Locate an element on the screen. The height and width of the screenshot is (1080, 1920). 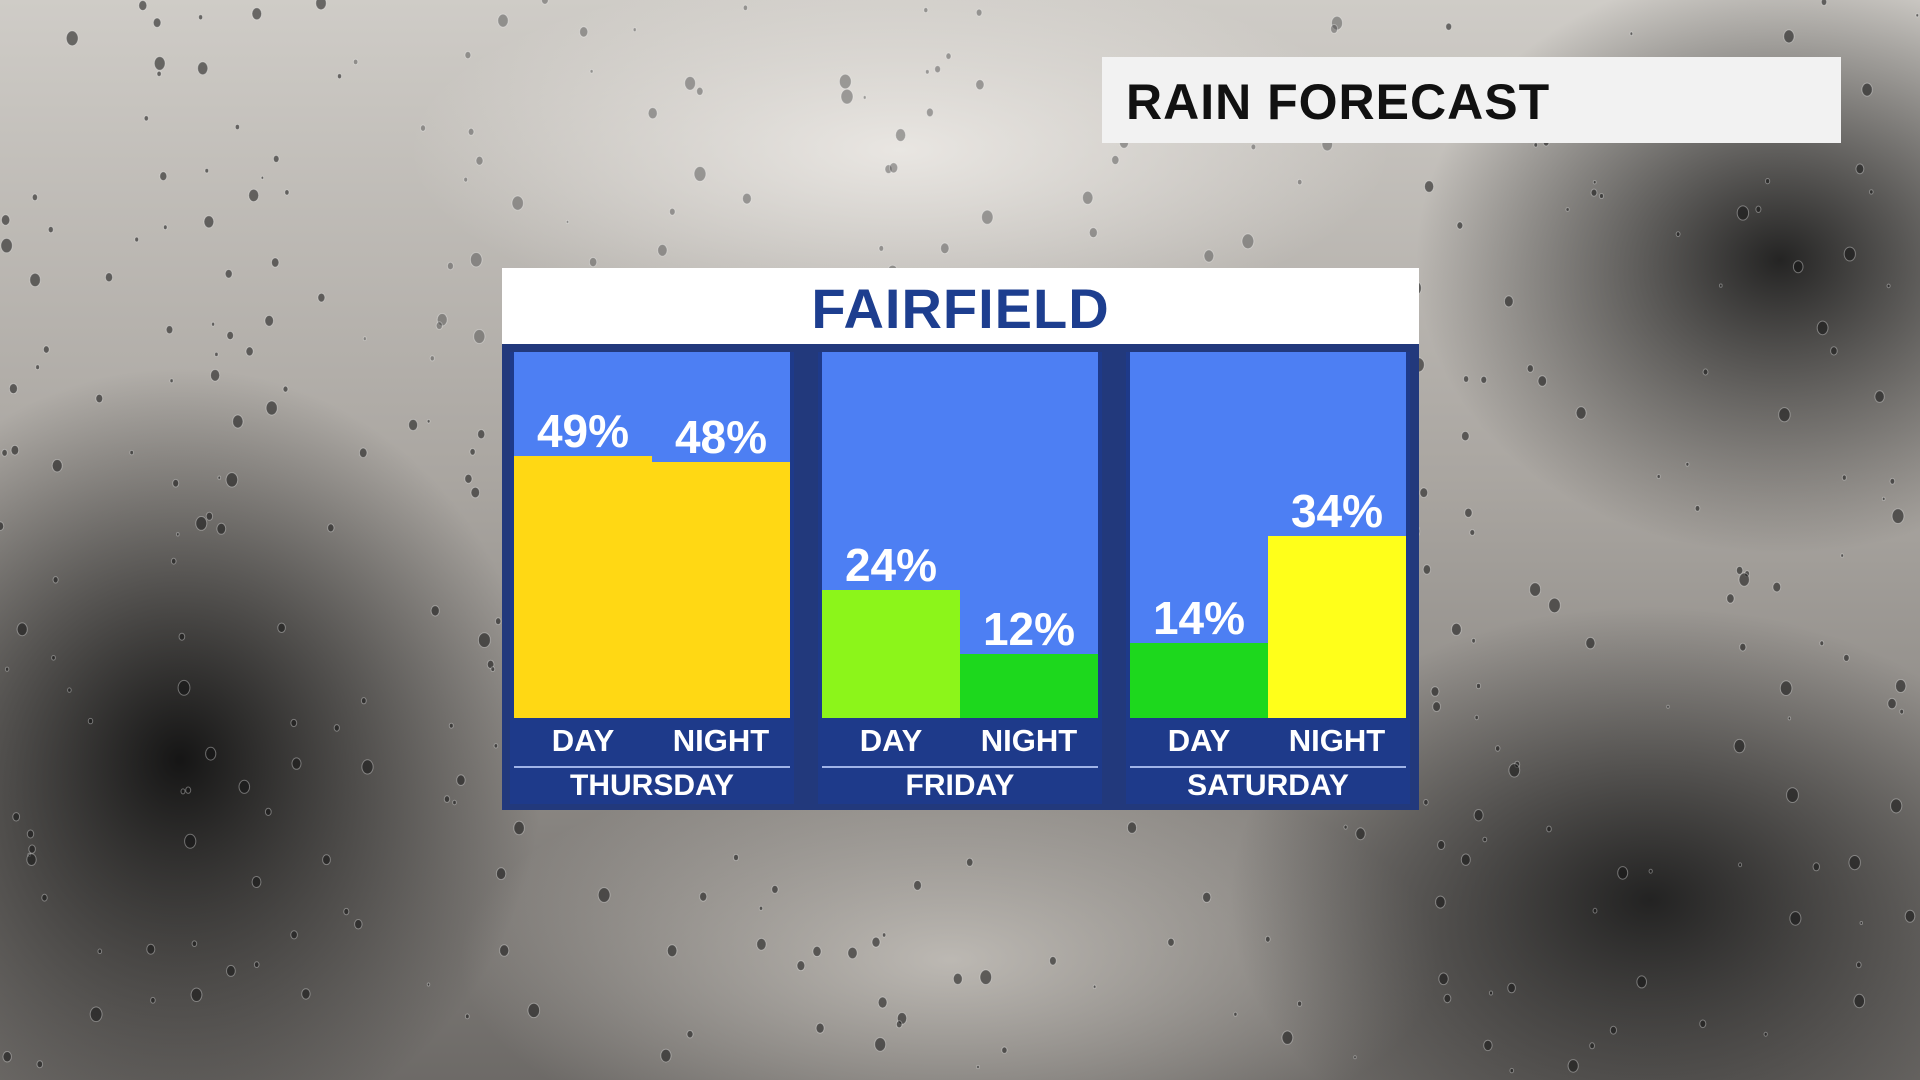
bar-saturday-night is located at coordinates (1337, 627).